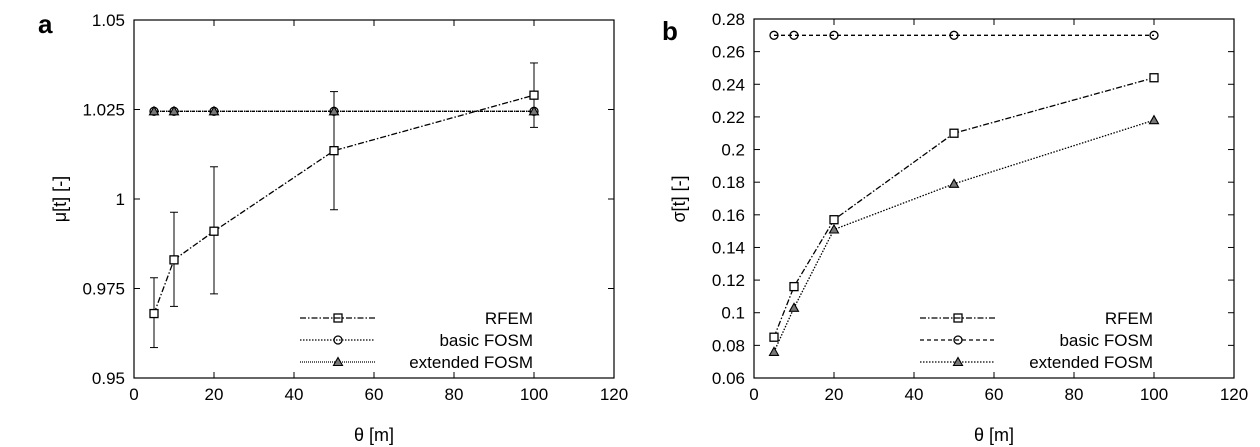 Image resolution: width=1260 pixels, height=447 pixels. I want to click on y-tick-label: 0.16, so click(728, 215).